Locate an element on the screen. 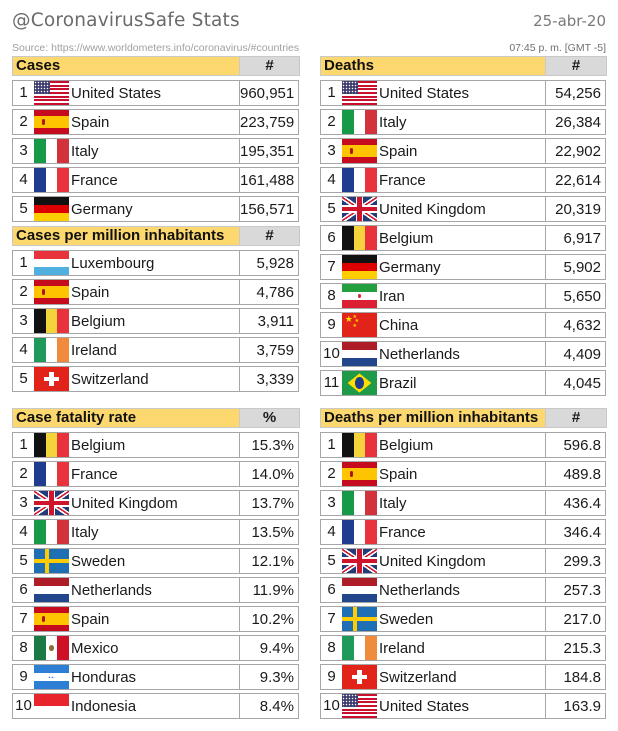 The width and height of the screenshot is (618, 731). table-title: Deaths per million inhabitants is located at coordinates (433, 418).